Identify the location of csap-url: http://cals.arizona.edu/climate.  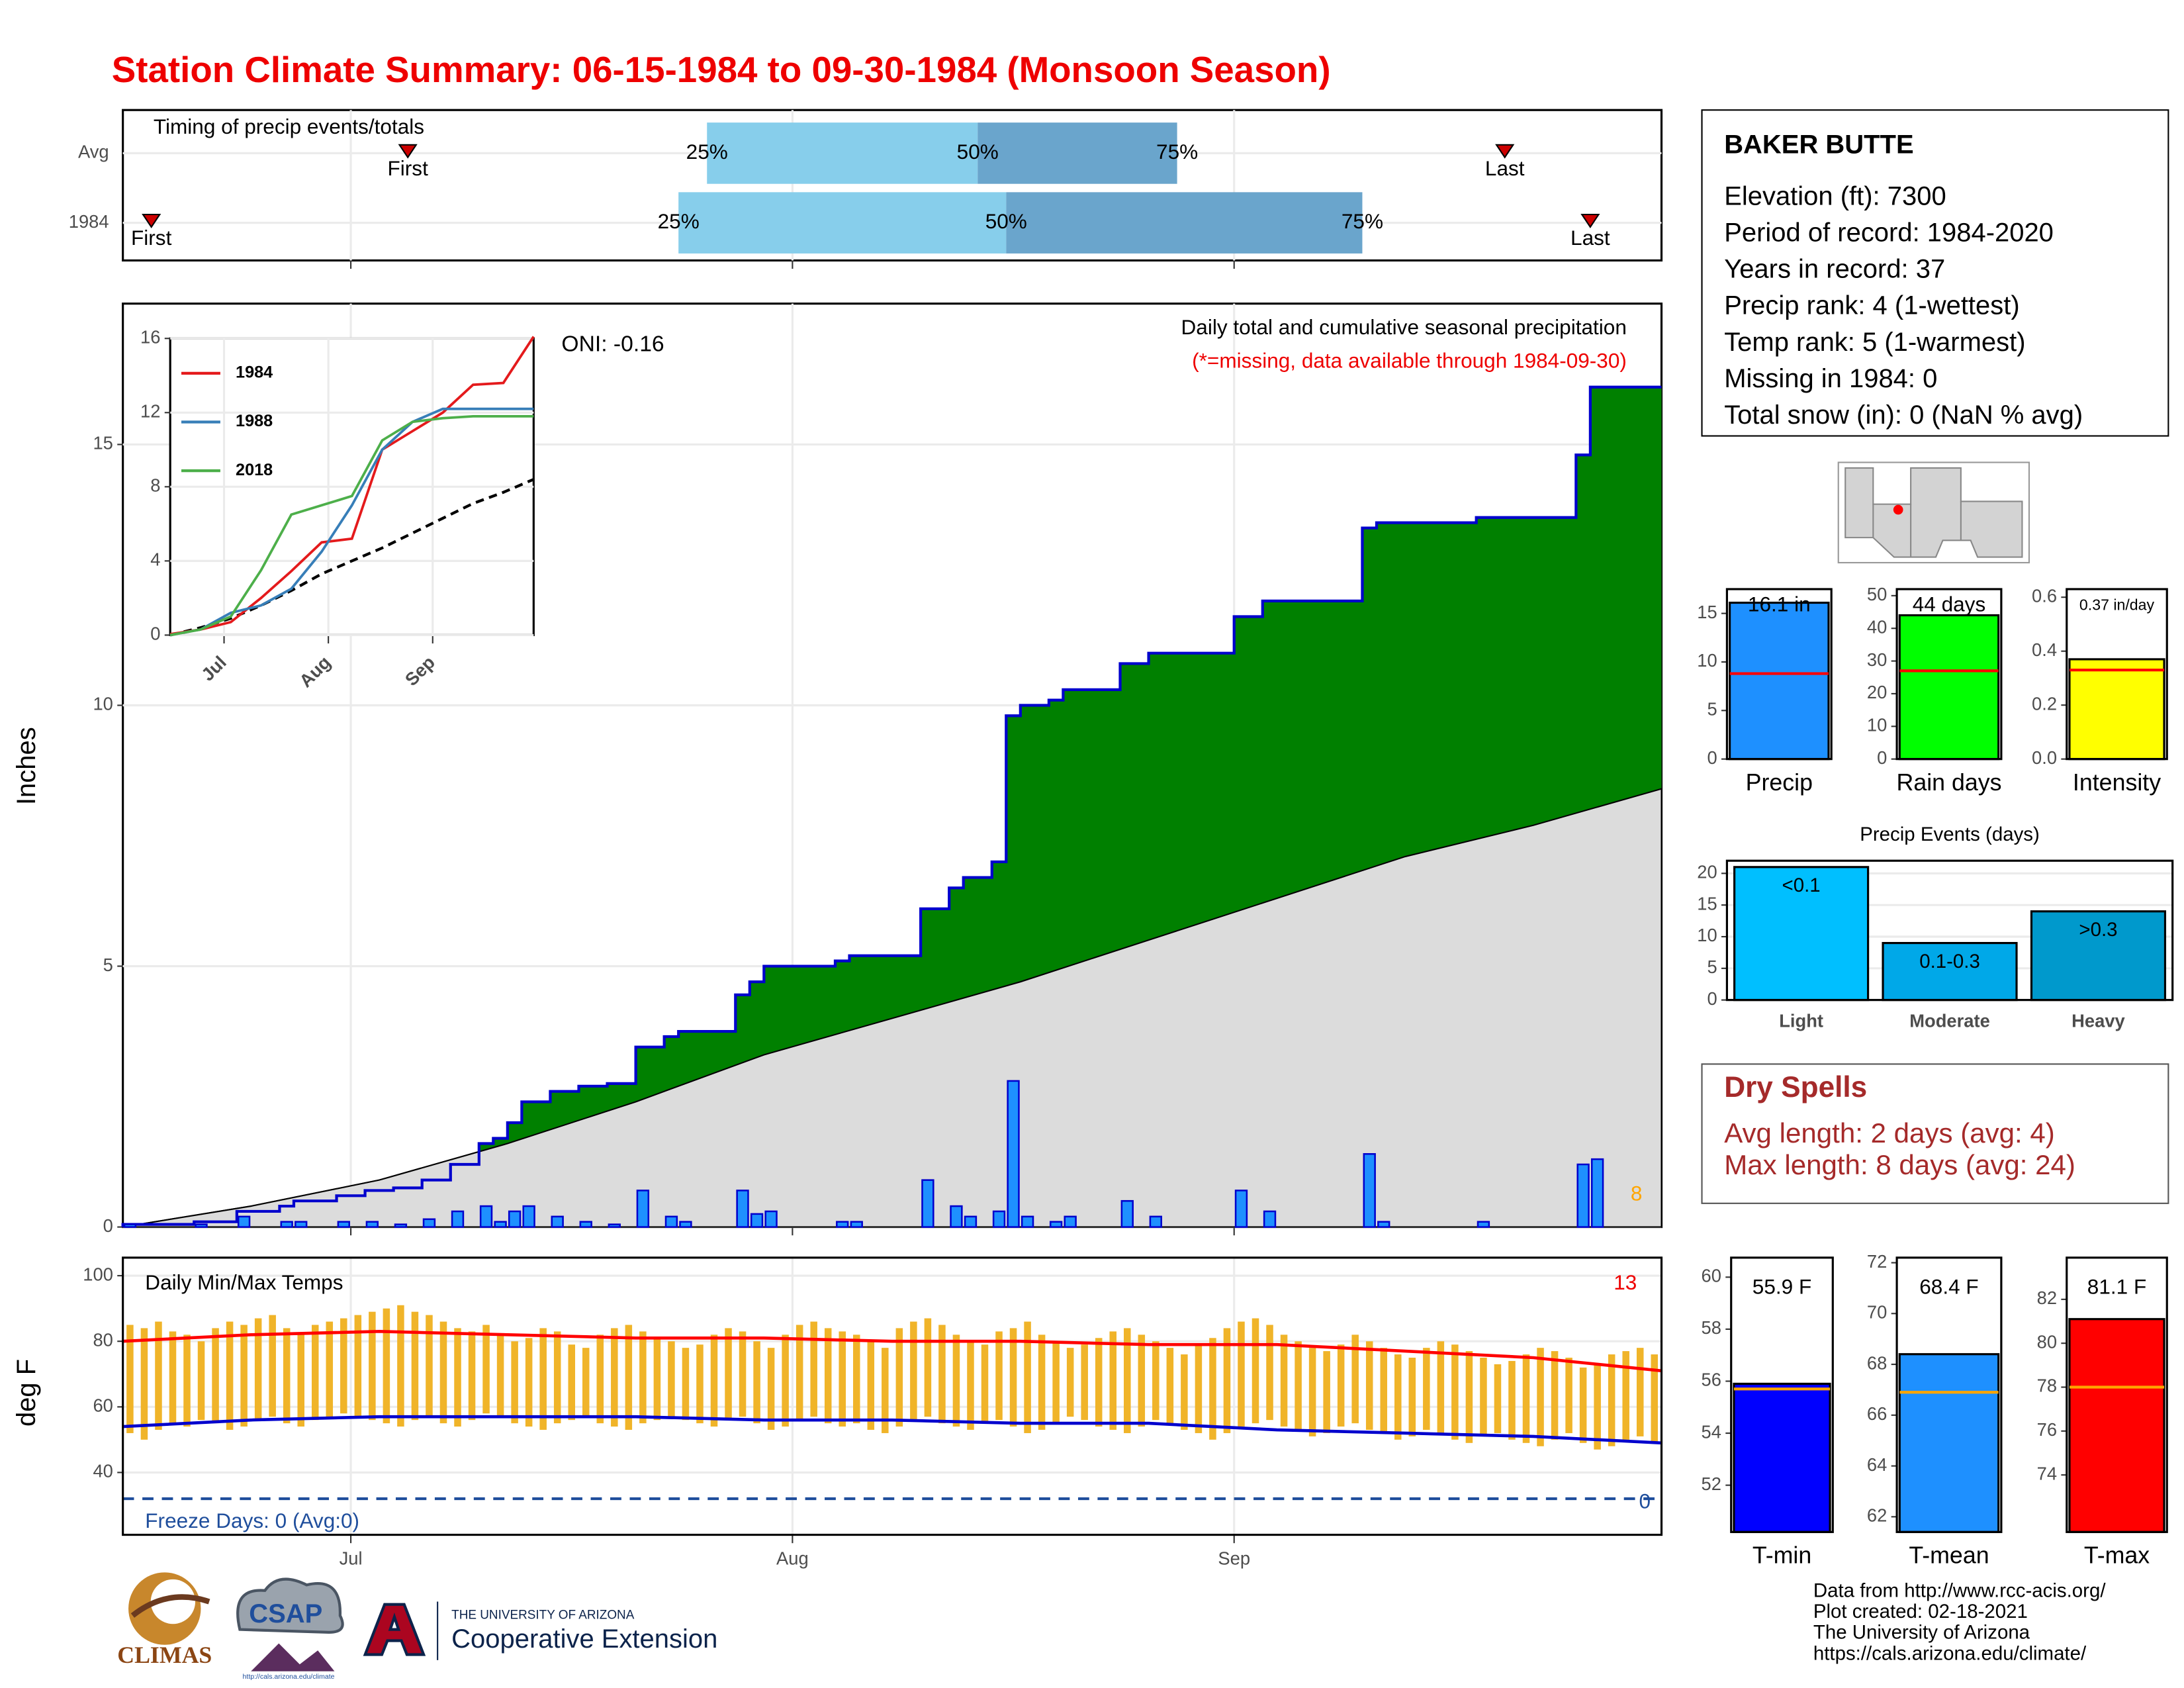
(289, 1677).